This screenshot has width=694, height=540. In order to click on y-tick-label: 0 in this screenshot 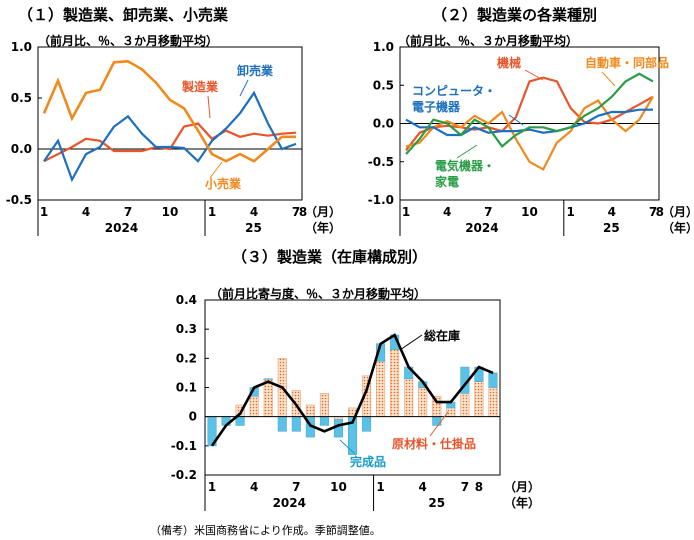, I will do `click(193, 417)`.